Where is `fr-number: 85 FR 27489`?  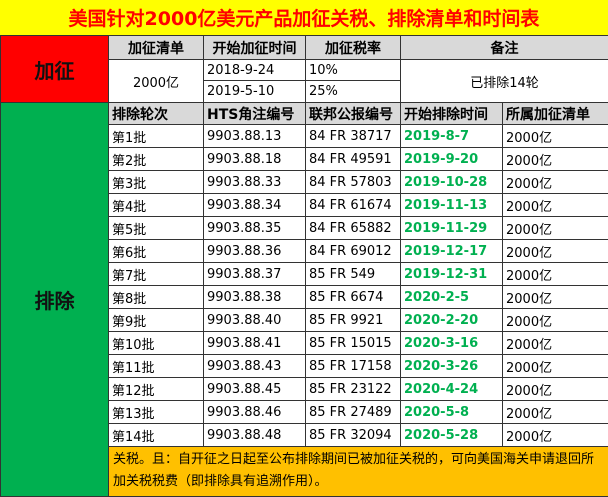 fr-number: 85 FR 27489 is located at coordinates (353, 412).